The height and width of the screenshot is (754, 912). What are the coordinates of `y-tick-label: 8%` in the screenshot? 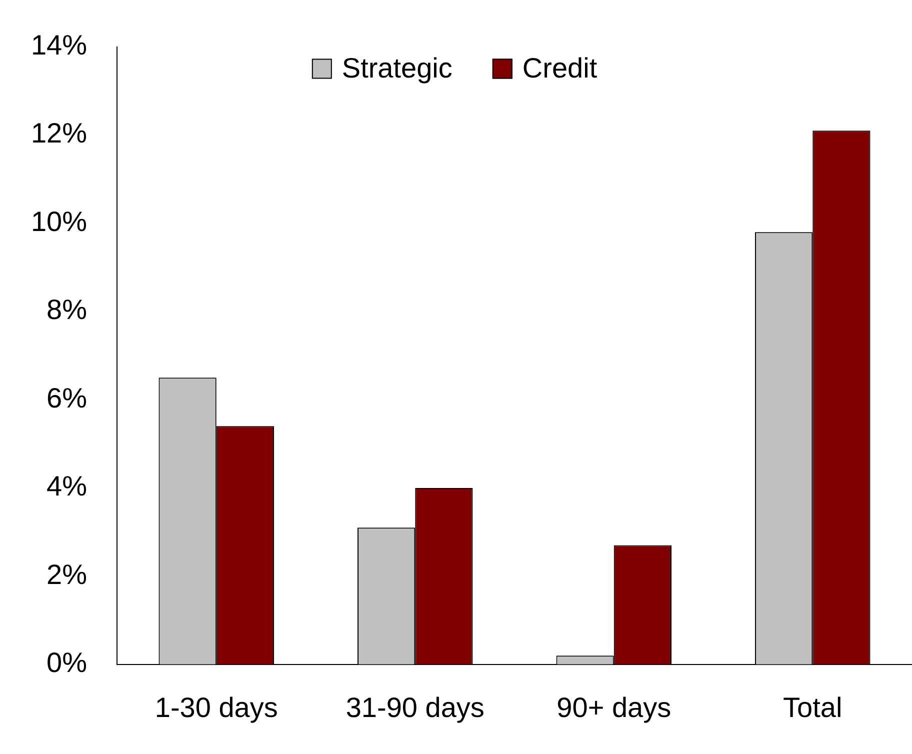 It's located at (66, 310).